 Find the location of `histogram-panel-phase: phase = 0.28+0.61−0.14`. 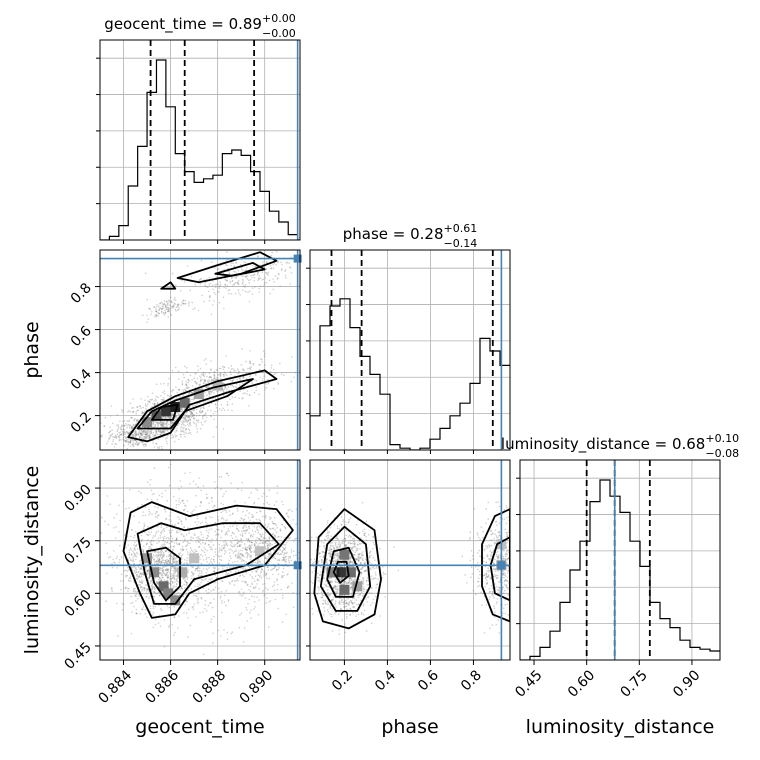

histogram-panel-phase: phase = 0.28+0.61−0.14 is located at coordinates (408, 336).